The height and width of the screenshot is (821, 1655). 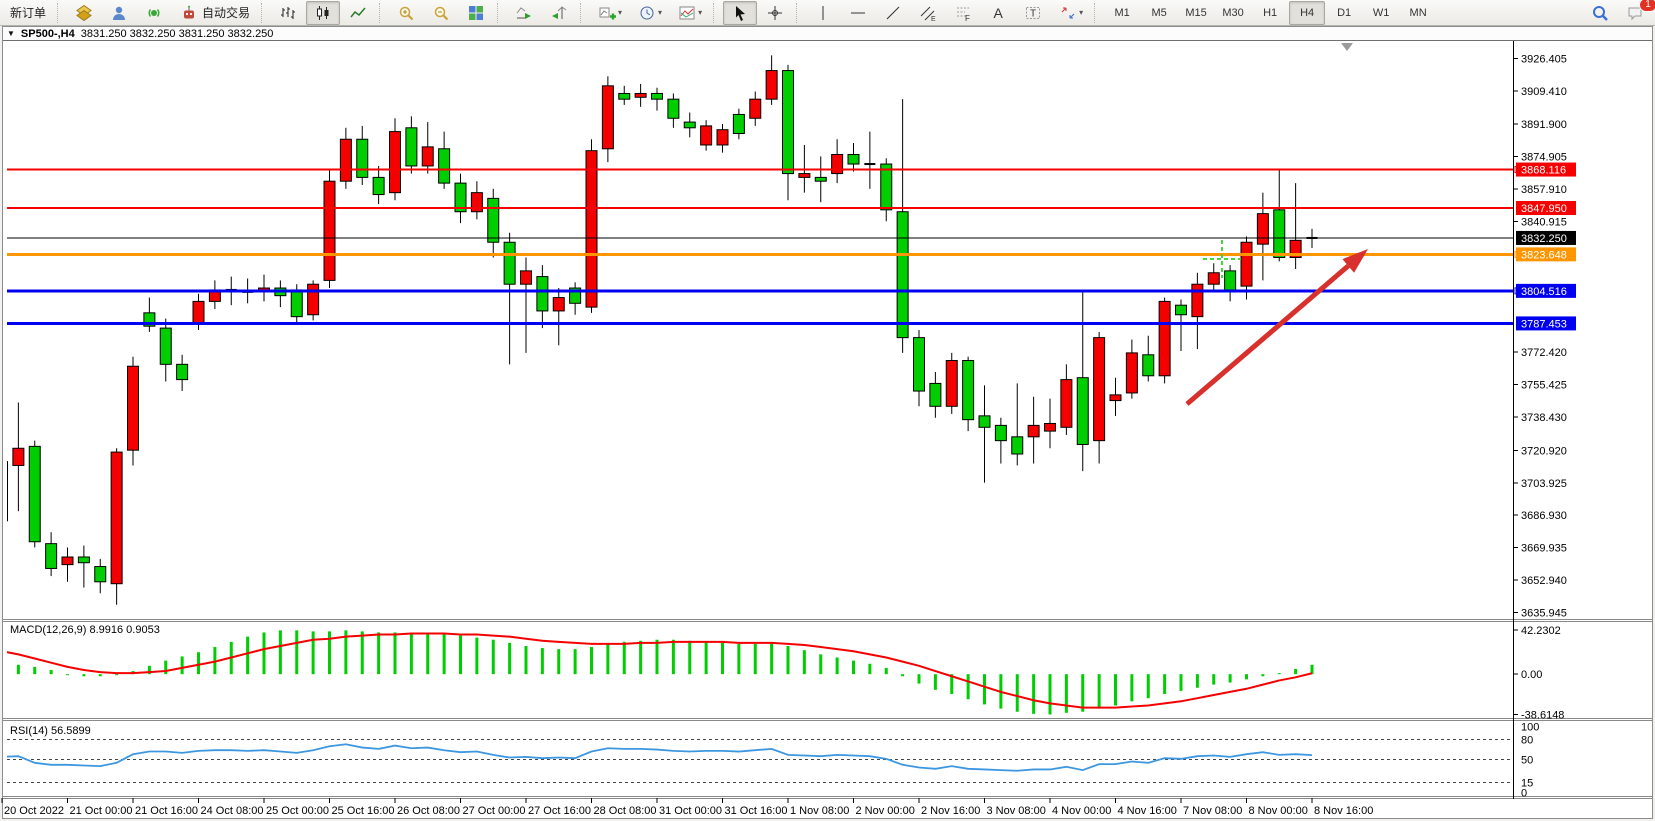 I want to click on timeframe-m15: M15, so click(x=1196, y=13).